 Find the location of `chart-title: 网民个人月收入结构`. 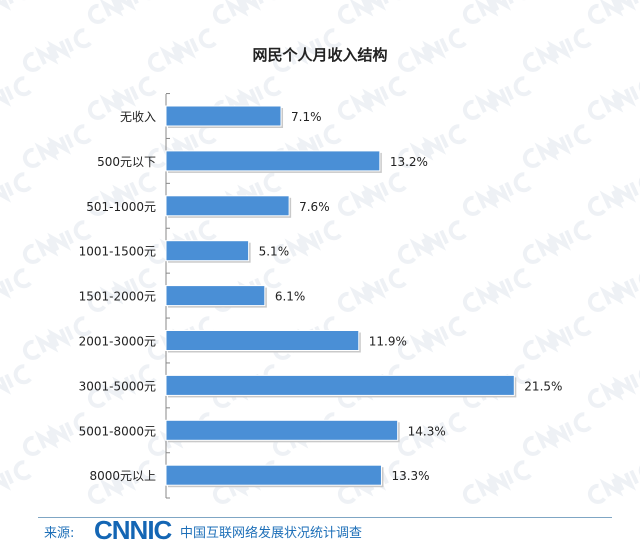

chart-title: 网民个人月收入结构 is located at coordinates (320, 55).